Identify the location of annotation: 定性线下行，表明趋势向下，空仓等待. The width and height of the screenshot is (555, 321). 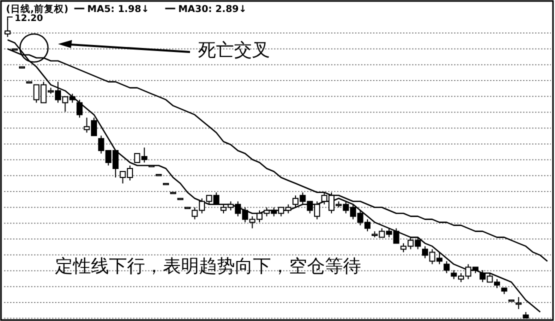
(208, 266).